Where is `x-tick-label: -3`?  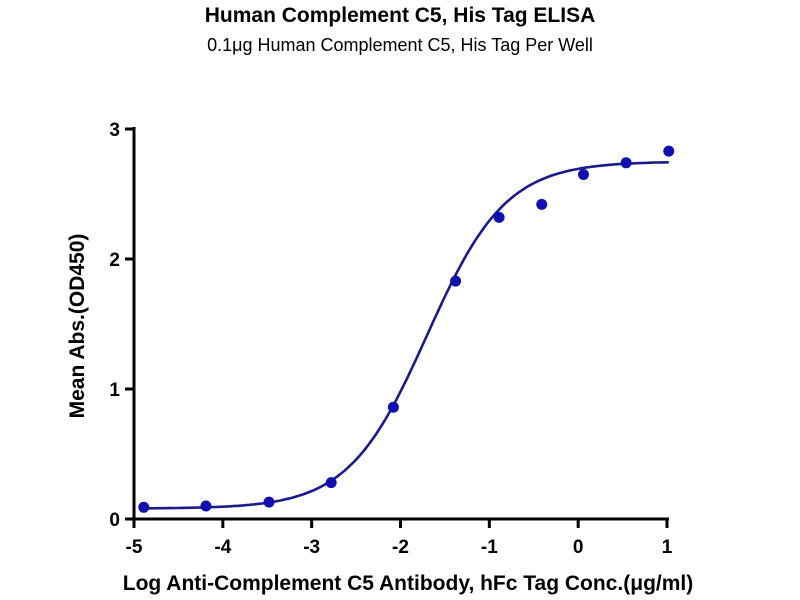
x-tick-label: -3 is located at coordinates (311, 547).